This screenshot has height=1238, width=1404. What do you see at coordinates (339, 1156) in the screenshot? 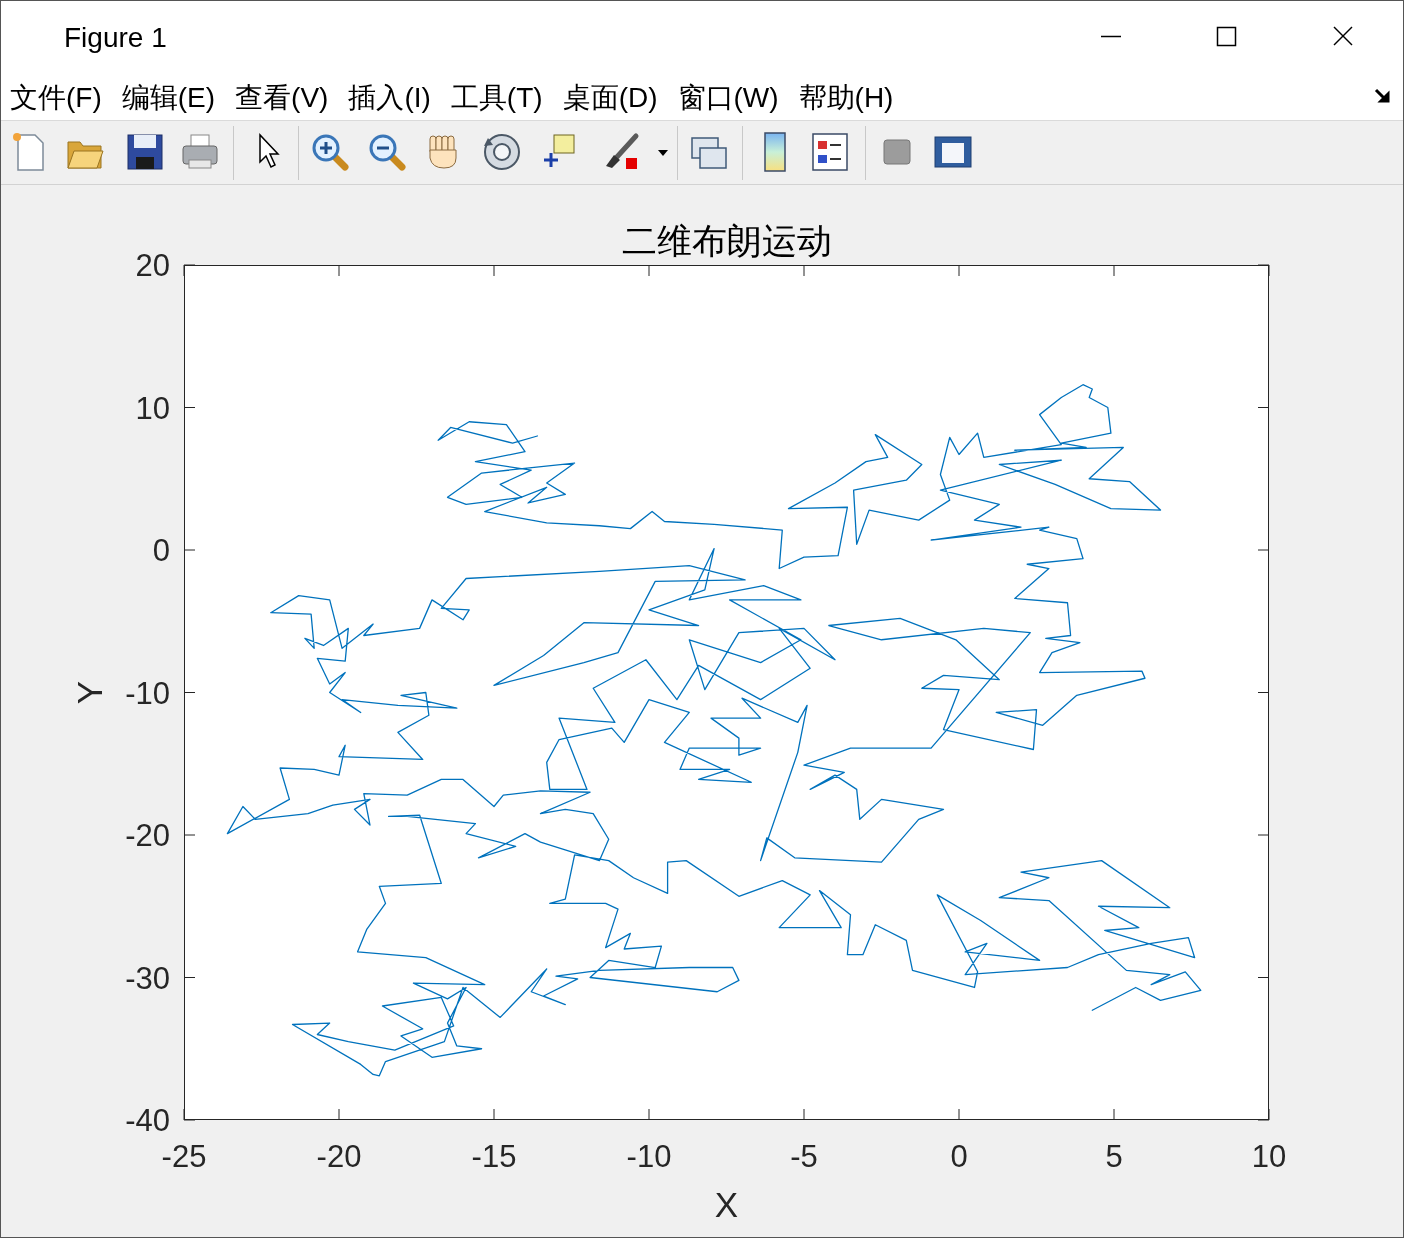
I see `x-tick-label: -20` at bounding box center [339, 1156].